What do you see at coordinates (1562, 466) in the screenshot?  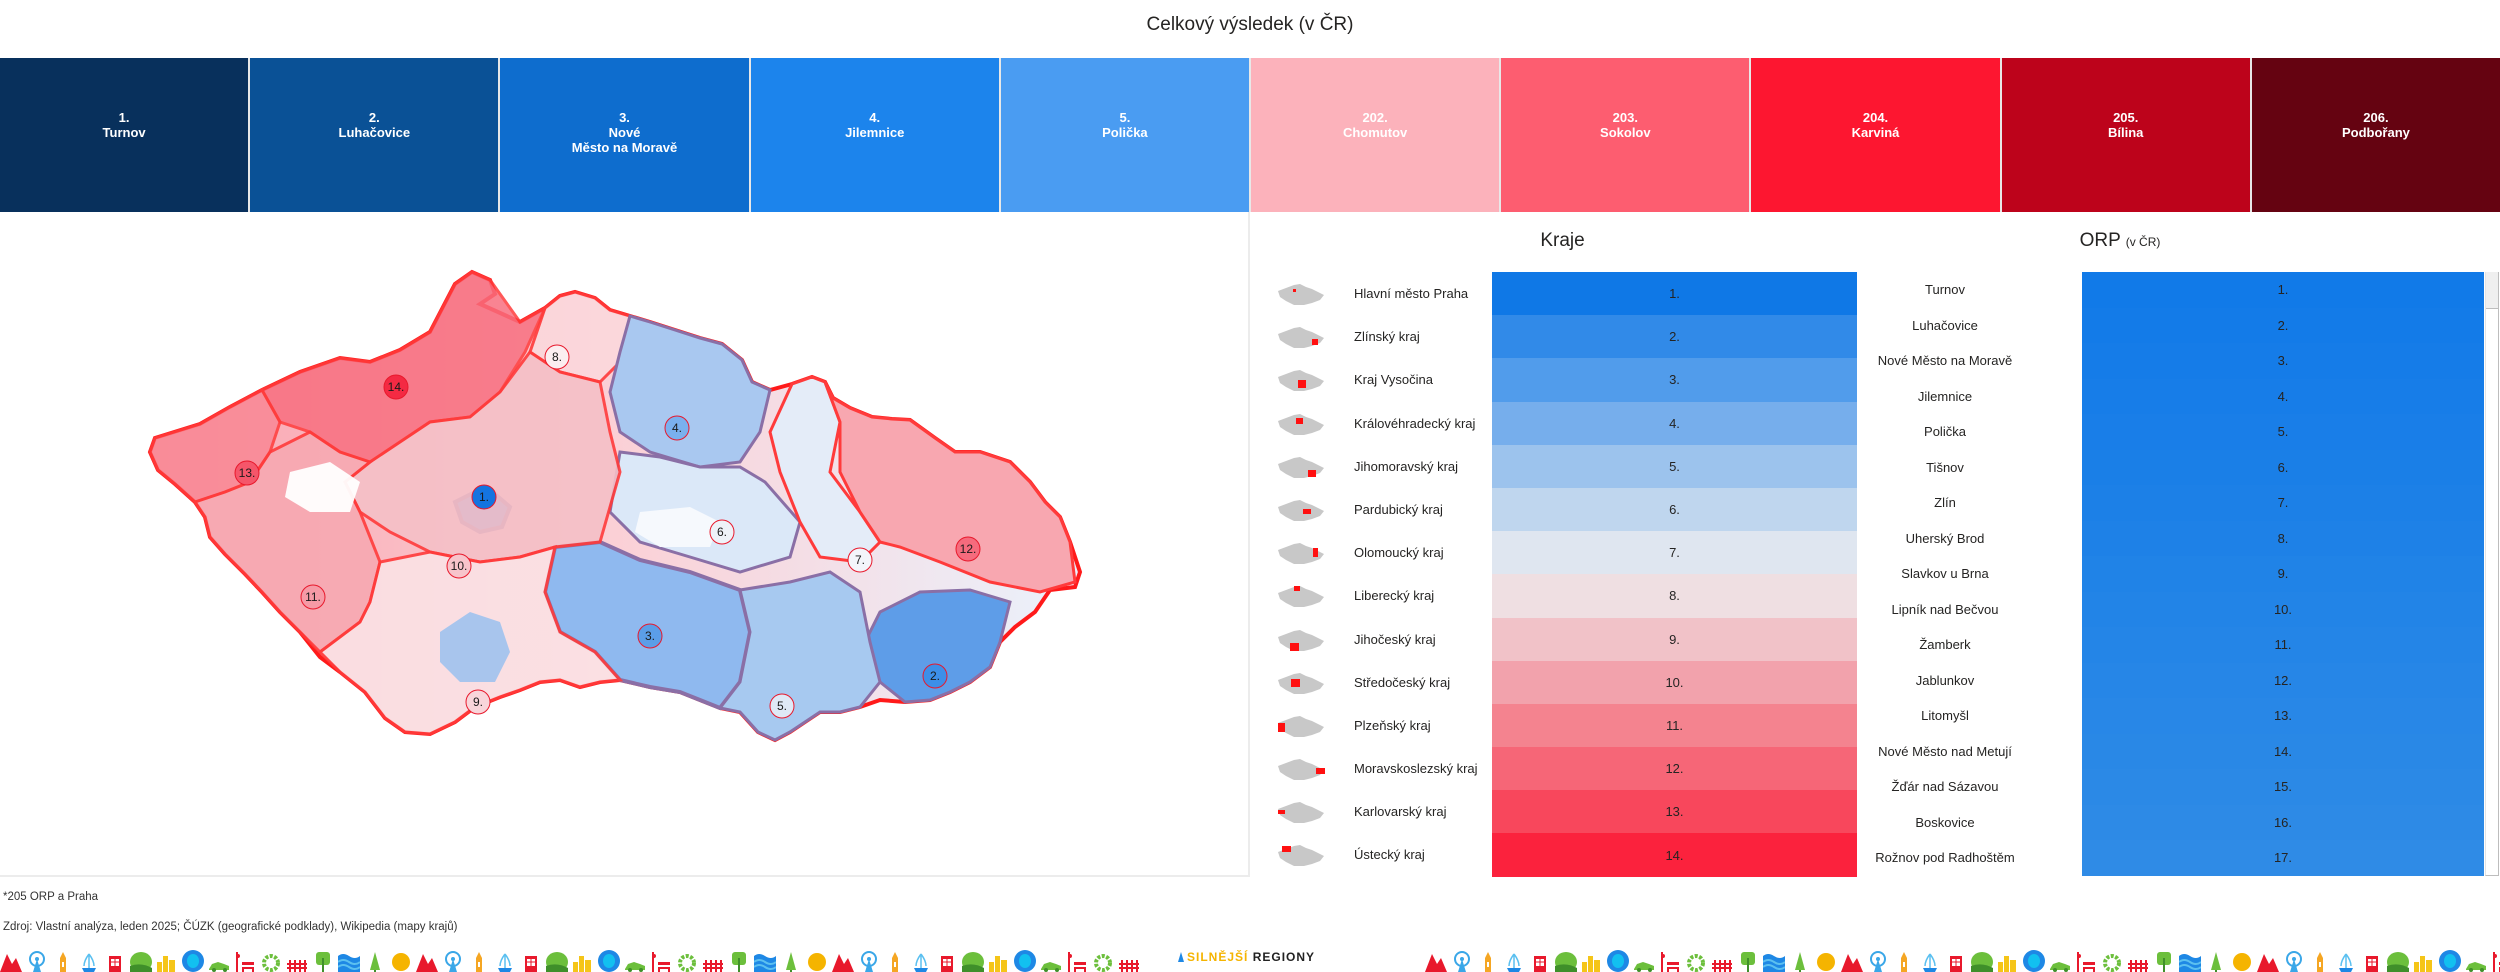 I see `kraje-row: Jihomoravský kraj 5.` at bounding box center [1562, 466].